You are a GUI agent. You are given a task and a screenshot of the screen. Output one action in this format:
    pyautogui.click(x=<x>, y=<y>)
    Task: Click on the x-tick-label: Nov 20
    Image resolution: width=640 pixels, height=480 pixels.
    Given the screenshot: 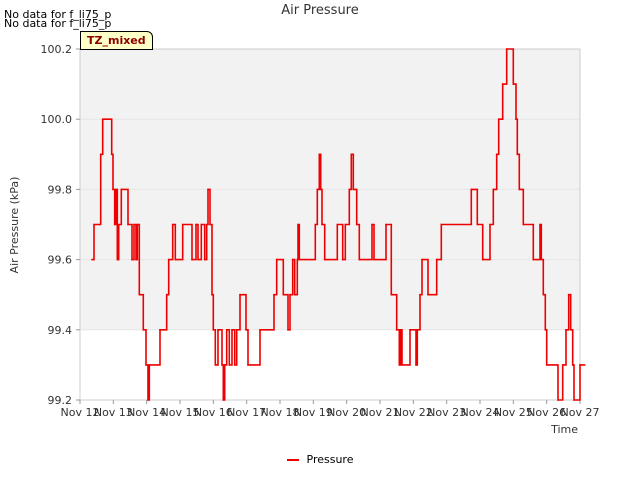 What is the action you would take?
    pyautogui.click(x=346, y=412)
    